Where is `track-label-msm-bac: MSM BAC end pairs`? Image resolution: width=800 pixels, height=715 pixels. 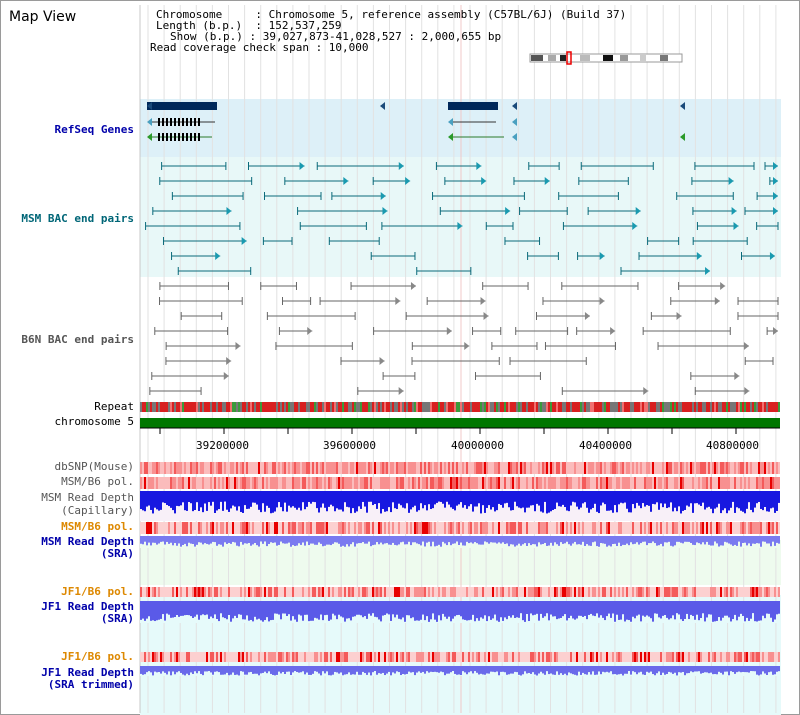 track-label-msm-bac: MSM BAC end pairs is located at coordinates (77, 218).